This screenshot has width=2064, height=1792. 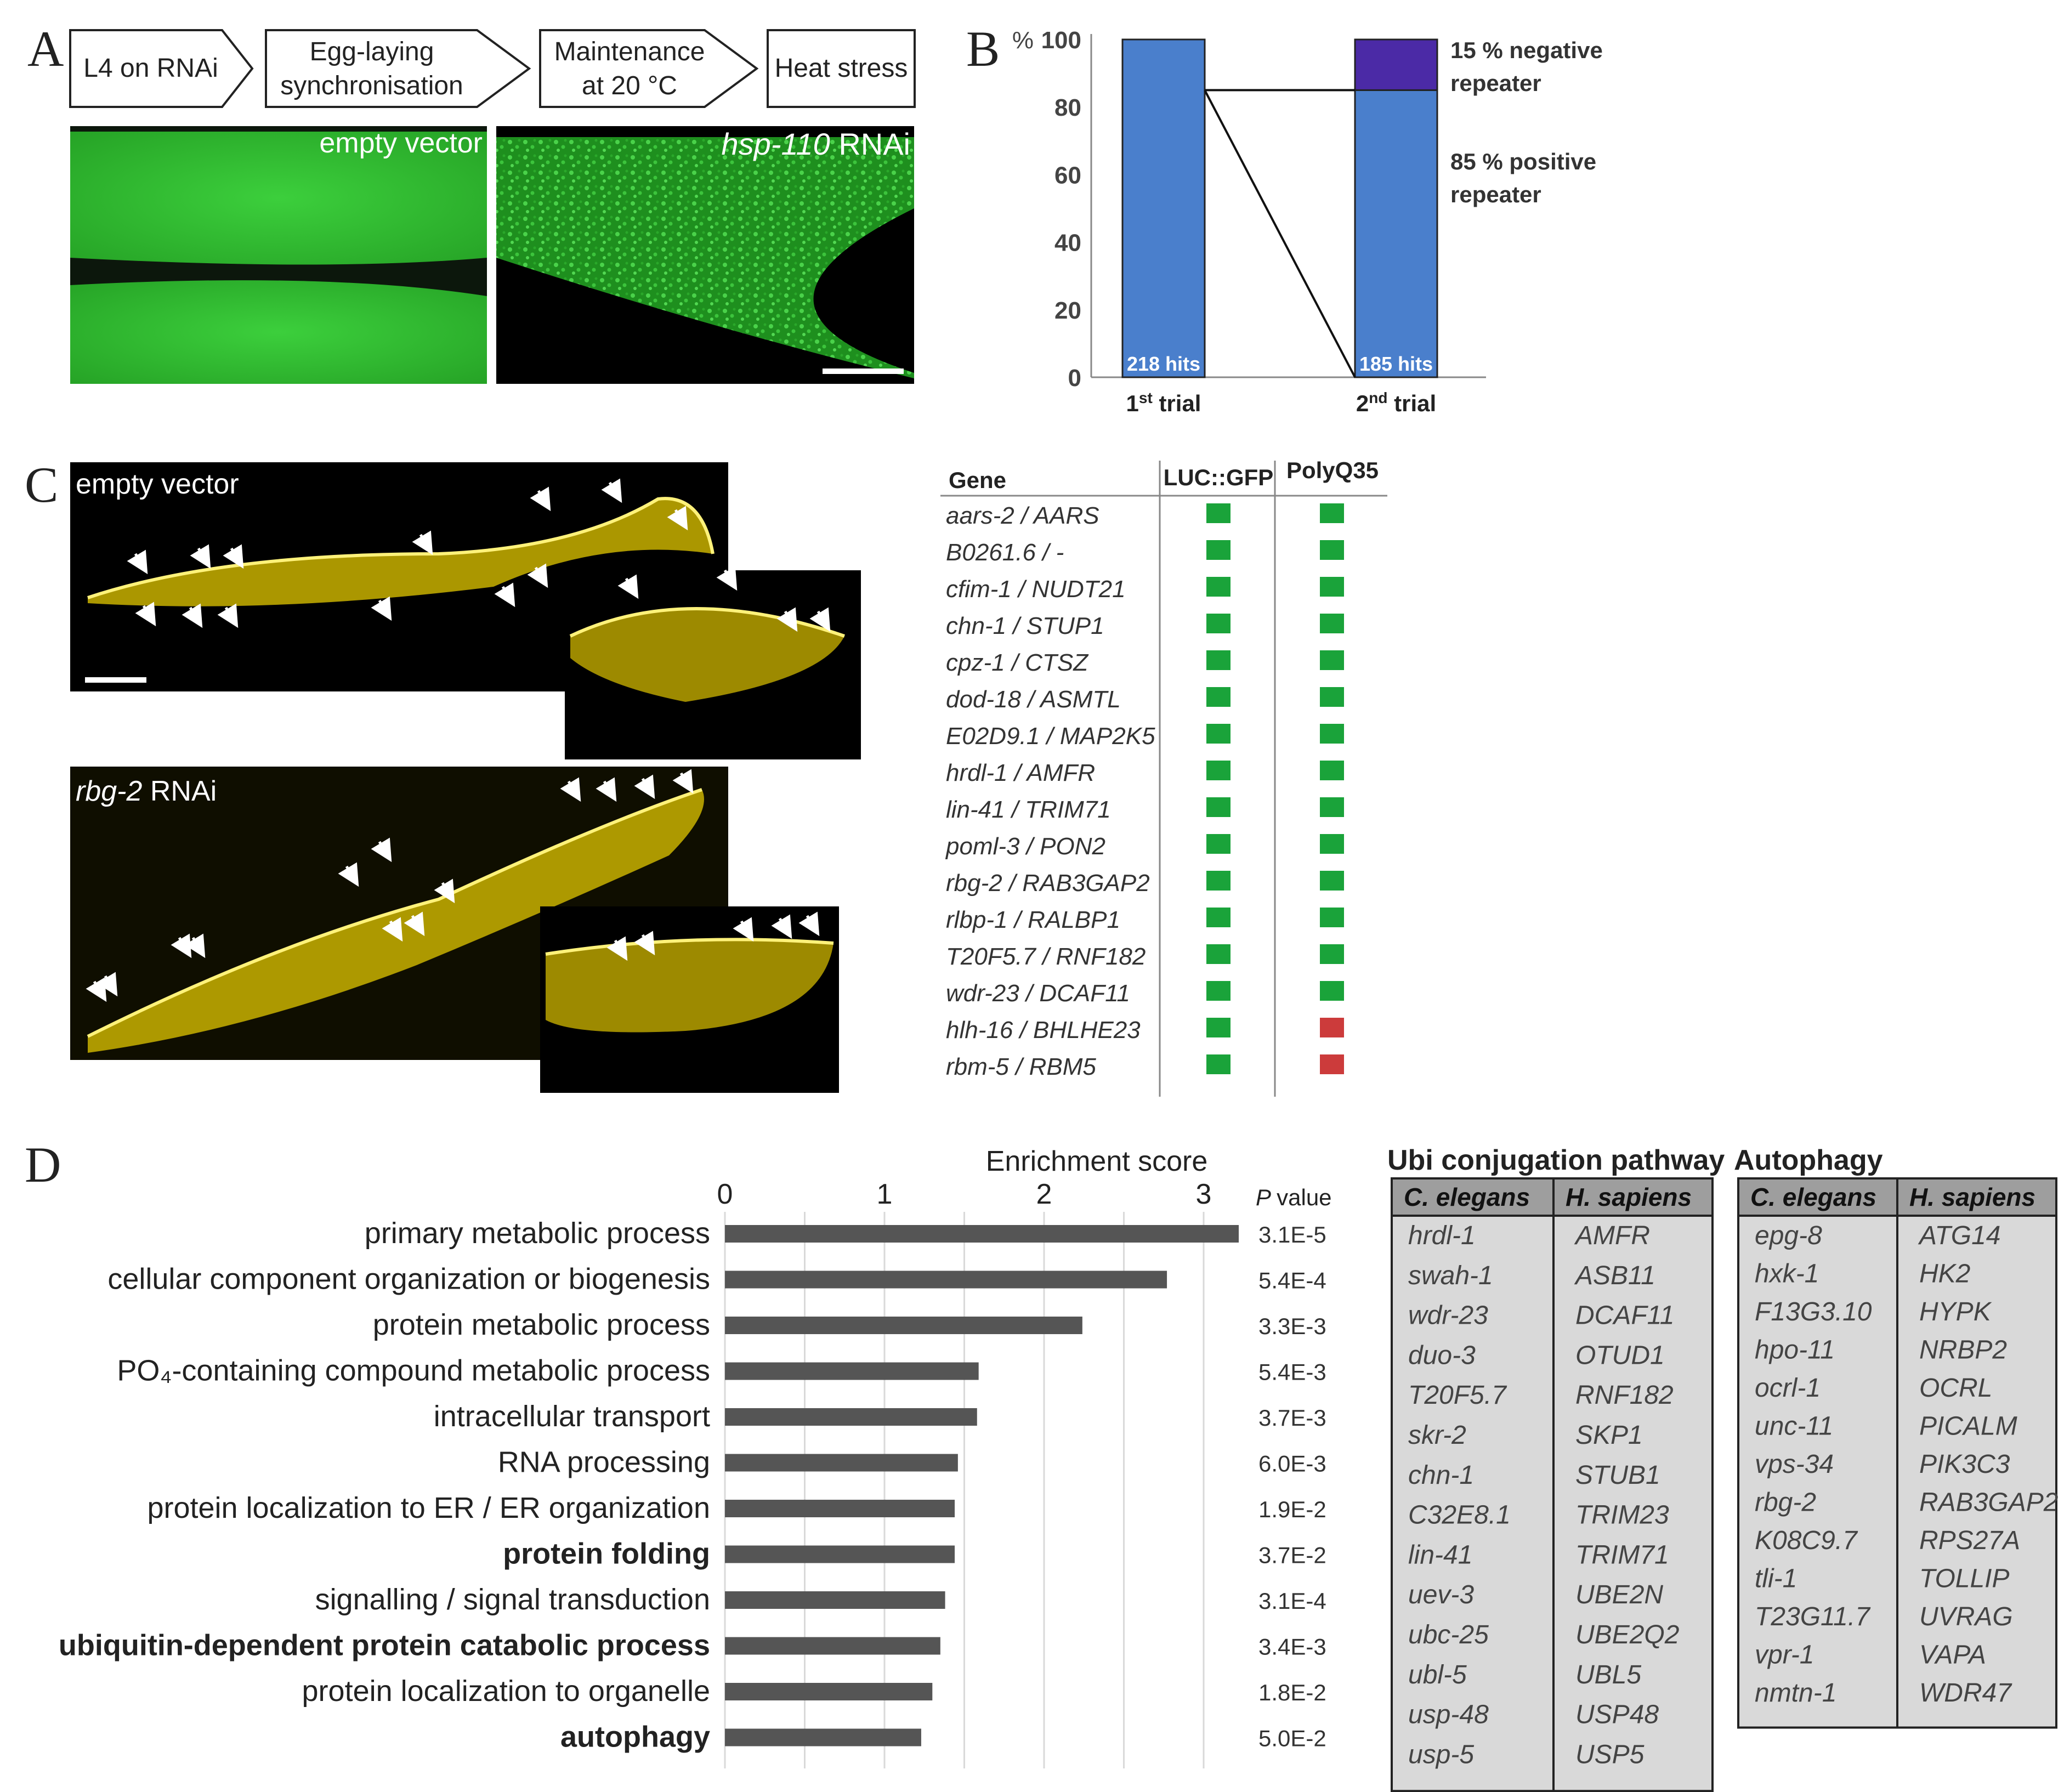 What do you see at coordinates (115, 680) in the screenshot?
I see `scale-bar-c` at bounding box center [115, 680].